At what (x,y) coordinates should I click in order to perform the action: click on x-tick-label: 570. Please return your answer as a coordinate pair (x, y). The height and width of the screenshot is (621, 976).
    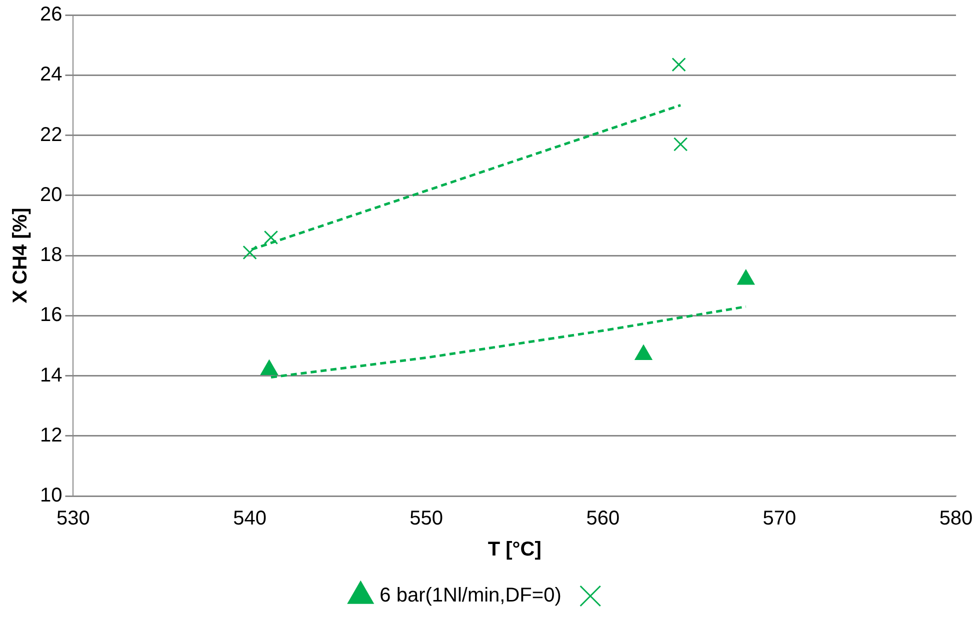
    Looking at the image, I should click on (779, 519).